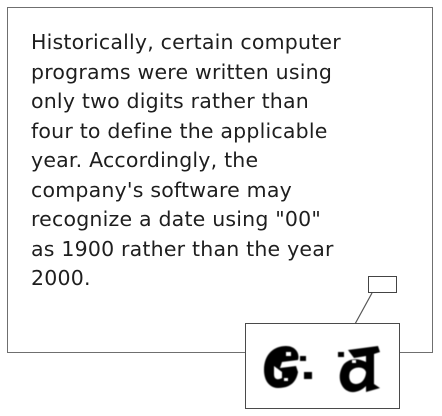 The width and height of the screenshot is (442, 416). Describe the element at coordinates (182, 71) in the screenshot. I see `paragraph-line: programs were written using` at that location.